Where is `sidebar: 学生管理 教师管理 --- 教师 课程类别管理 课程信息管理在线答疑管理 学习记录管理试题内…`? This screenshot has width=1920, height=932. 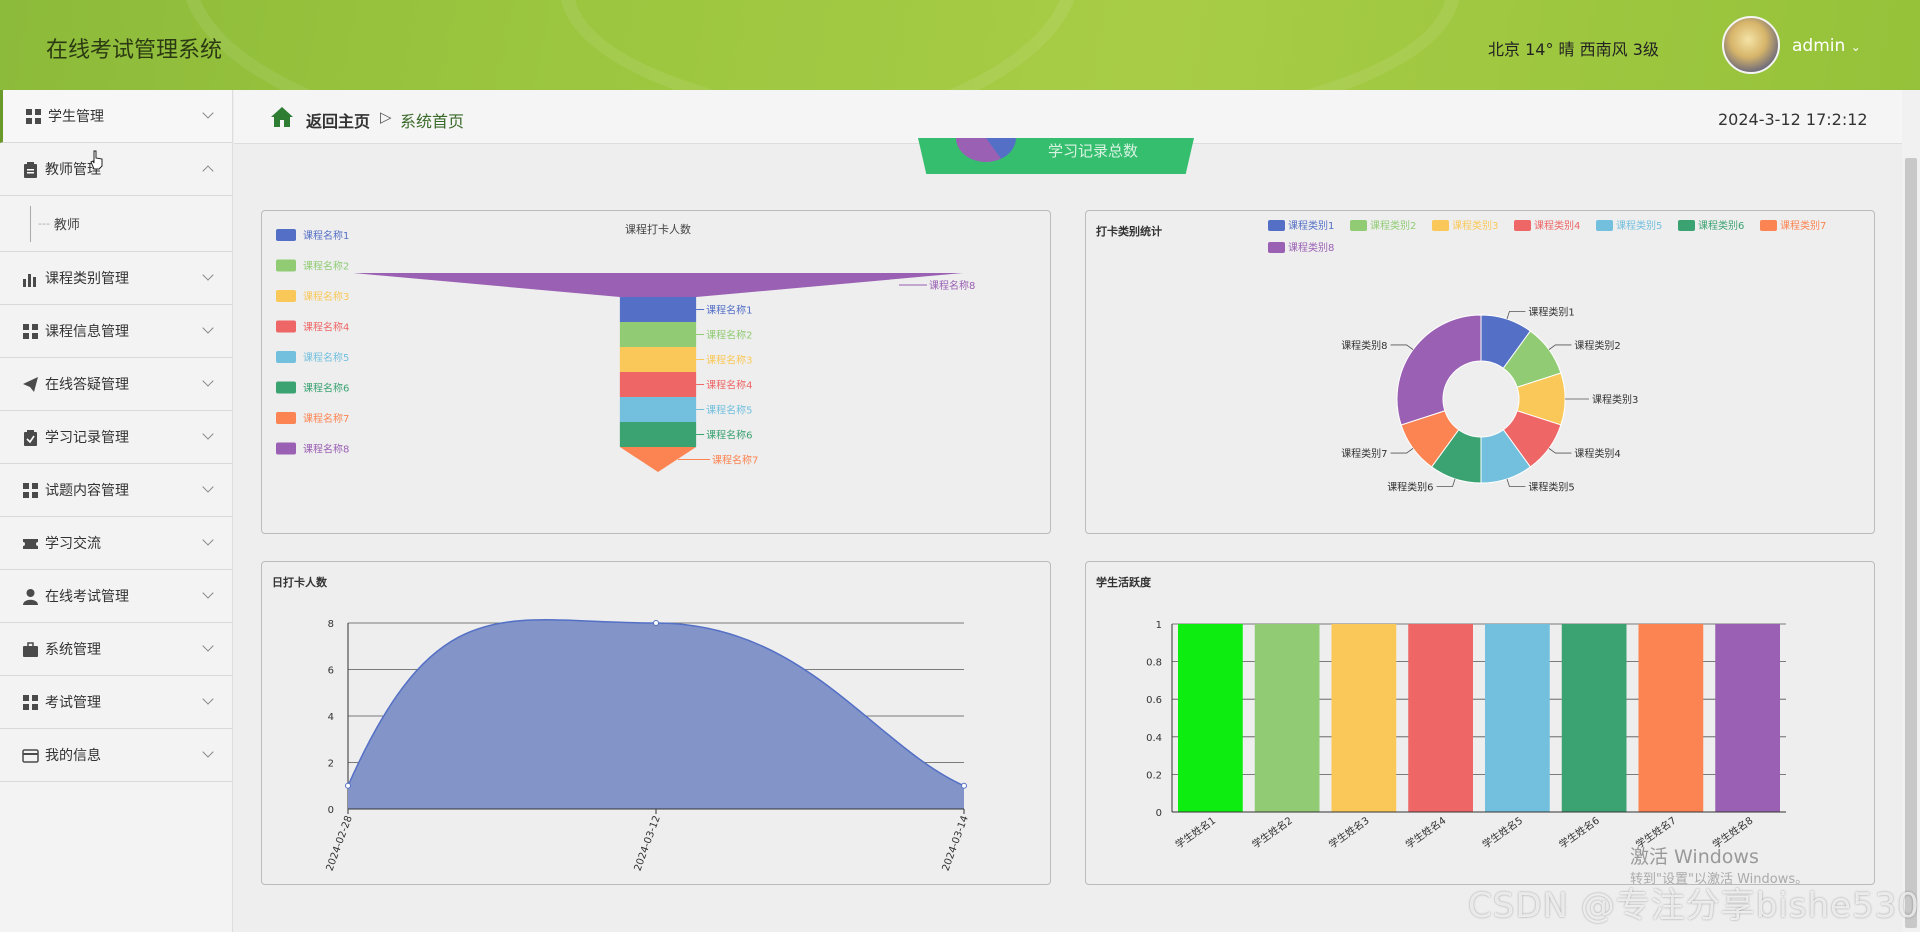
sidebar: 学生管理 教师管理 --- 教师 课程类别管理 课程信息管理在线答疑管理 学习记录管理试题内… is located at coordinates (116, 511).